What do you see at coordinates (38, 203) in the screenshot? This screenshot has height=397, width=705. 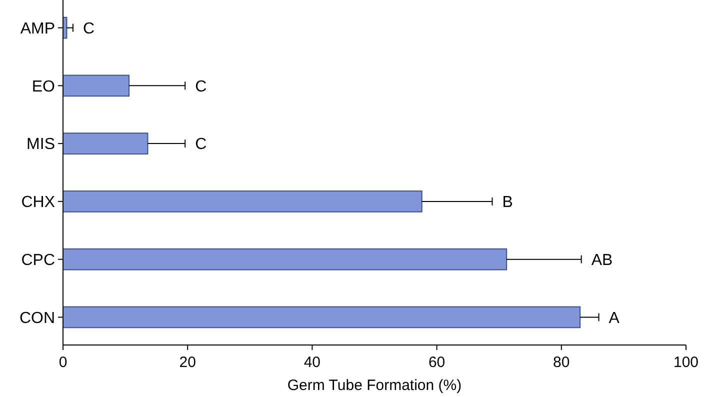 I see `y-tick-label: CHX` at bounding box center [38, 203].